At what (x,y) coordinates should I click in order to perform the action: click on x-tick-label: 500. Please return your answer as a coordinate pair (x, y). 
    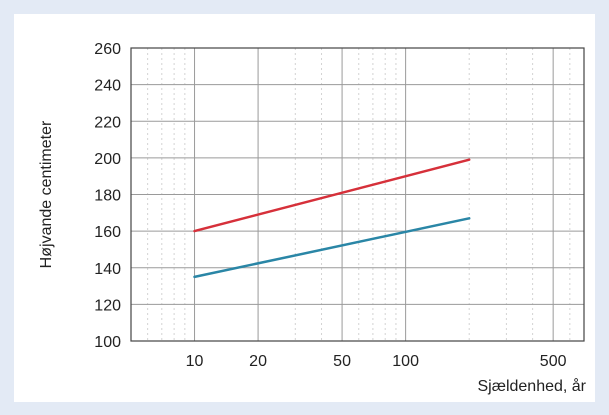
    Looking at the image, I should click on (553, 361).